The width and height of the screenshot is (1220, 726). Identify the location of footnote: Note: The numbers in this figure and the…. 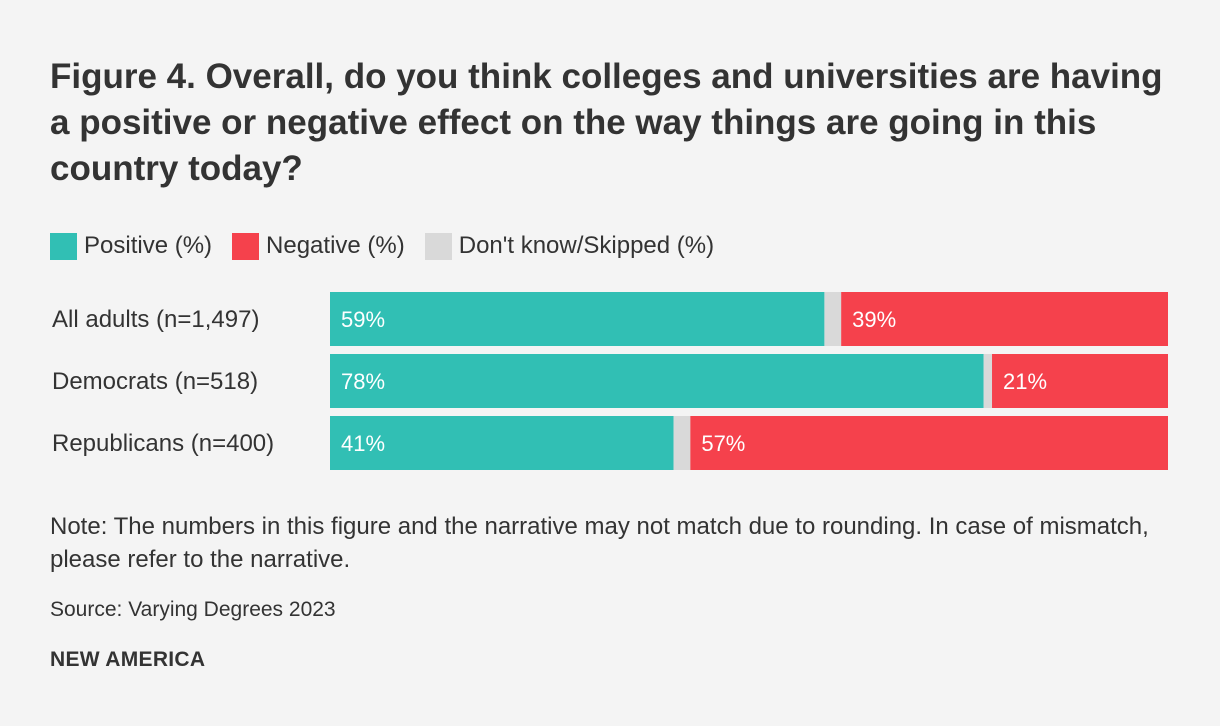
(599, 543).